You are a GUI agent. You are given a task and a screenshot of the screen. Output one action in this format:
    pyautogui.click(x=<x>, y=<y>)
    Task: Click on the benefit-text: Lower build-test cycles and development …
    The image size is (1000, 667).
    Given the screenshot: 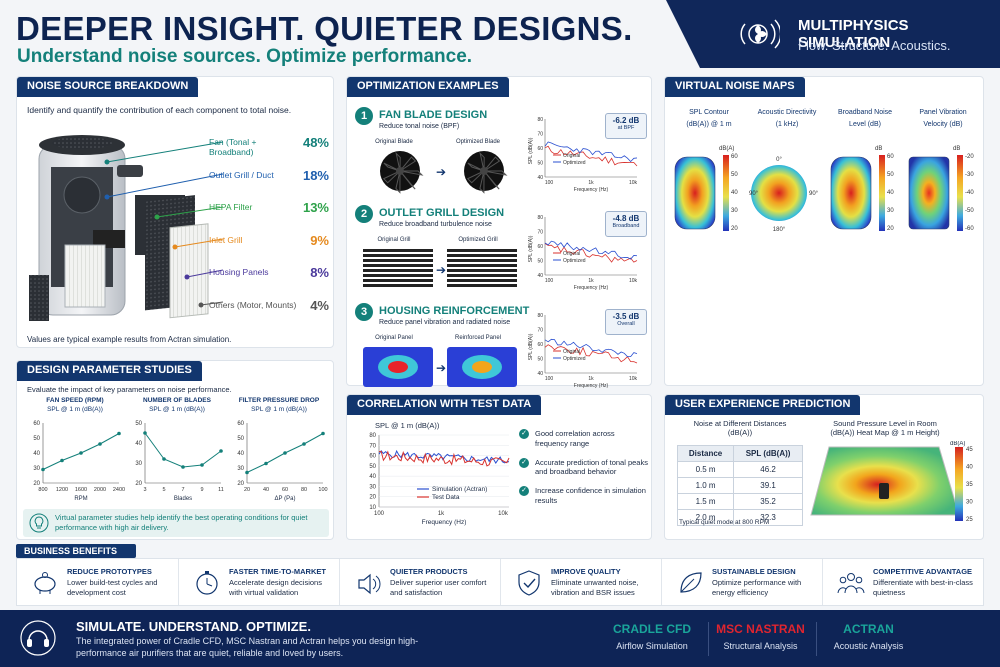 What is the action you would take?
    pyautogui.click(x=112, y=587)
    